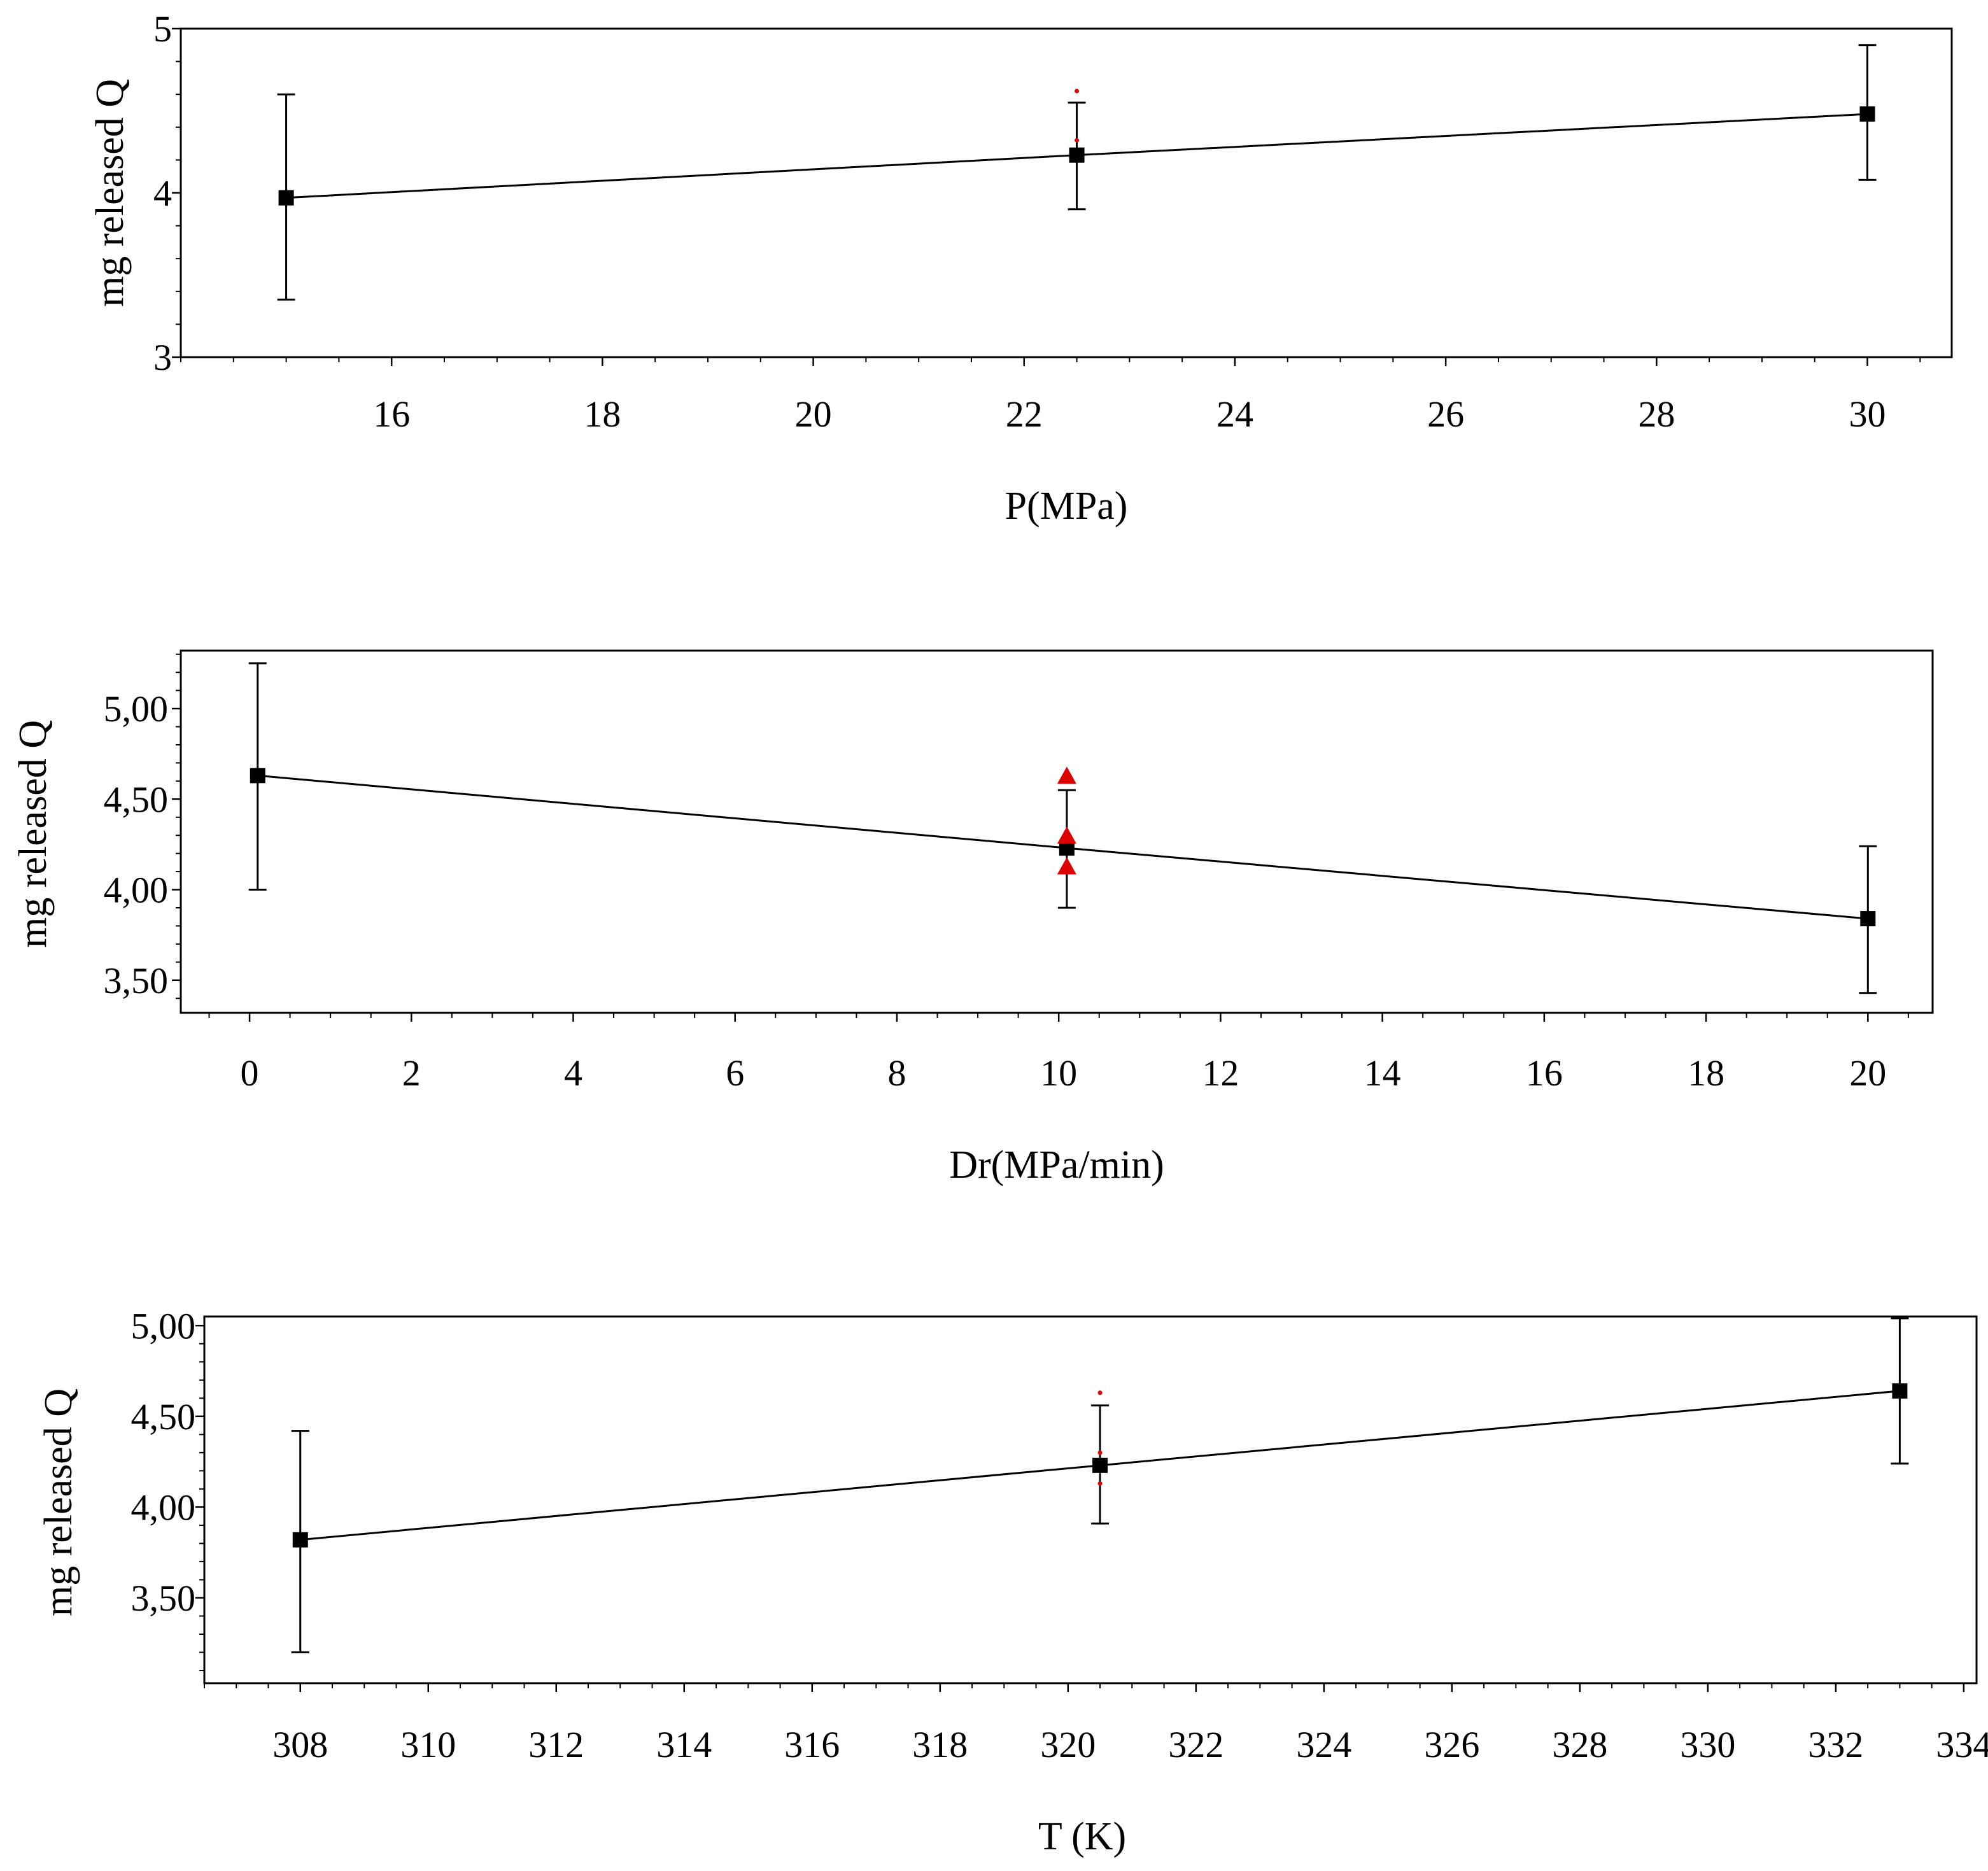 The image size is (1988, 1871). I want to click on x-tick-label: 26, so click(1445, 414).